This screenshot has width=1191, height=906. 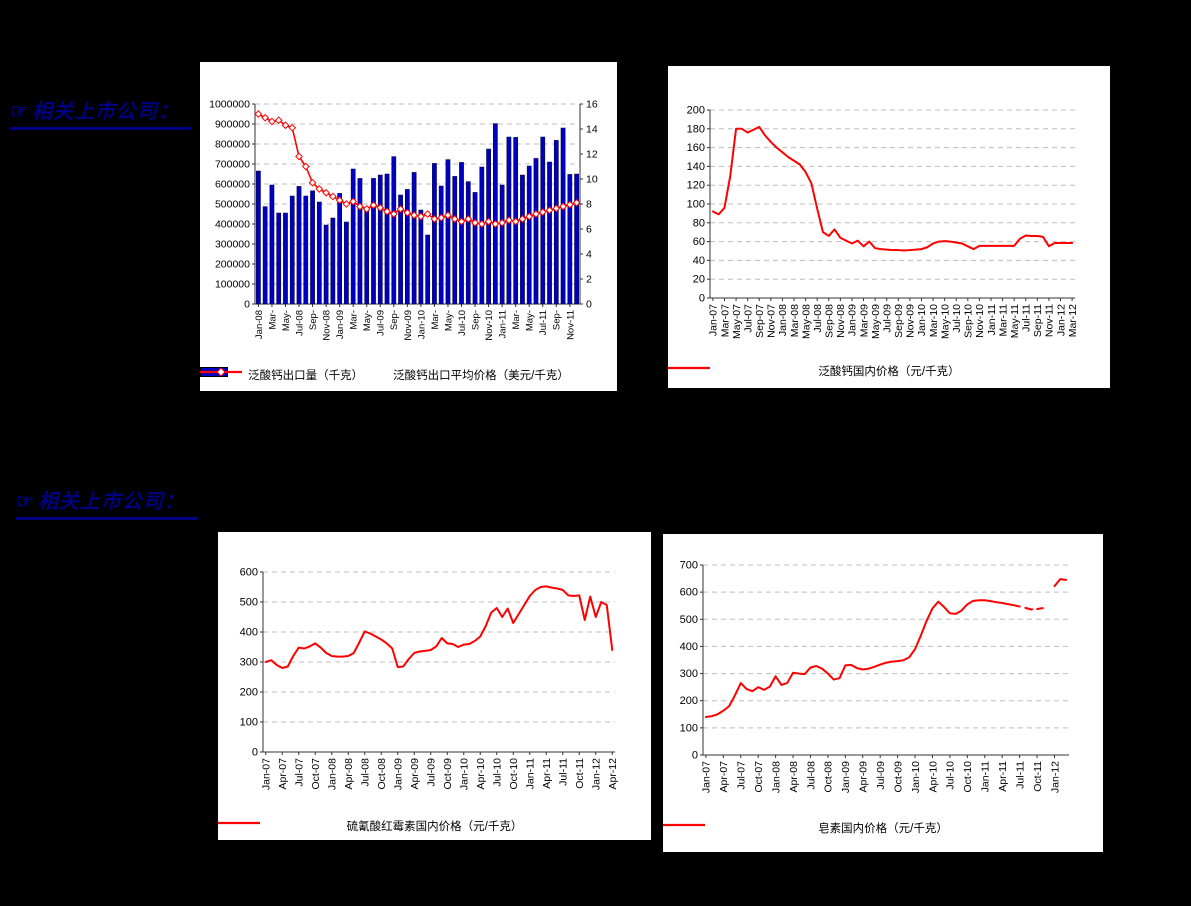 I want to click on svg-text: Mar-08, so click(x=795, y=320).